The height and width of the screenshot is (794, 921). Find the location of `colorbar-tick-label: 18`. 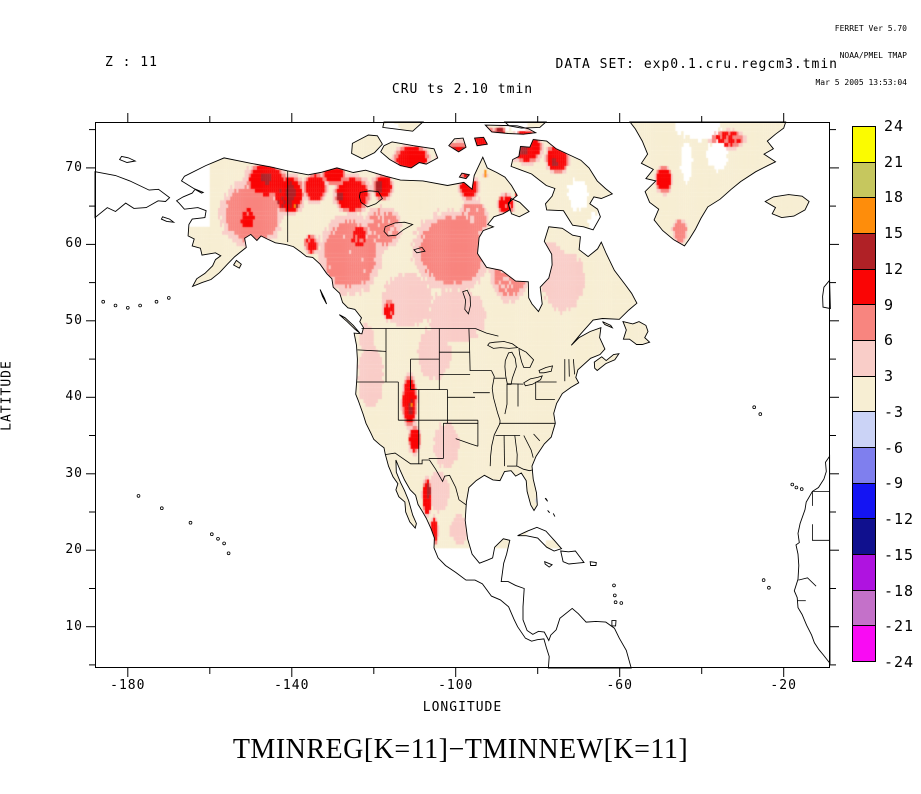

colorbar-tick-label: 18 is located at coordinates (894, 197).